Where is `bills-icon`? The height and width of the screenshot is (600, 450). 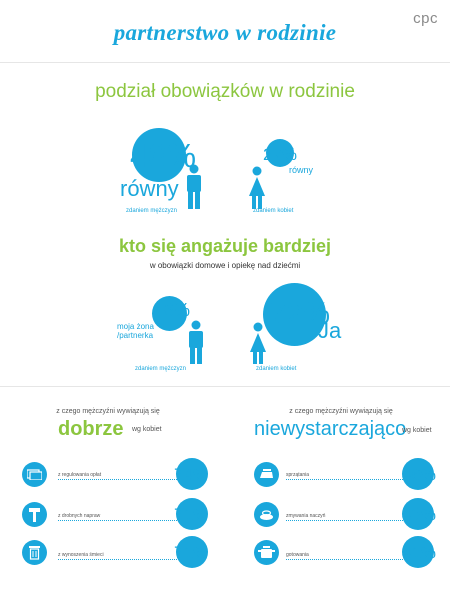 bills-icon is located at coordinates (34, 474).